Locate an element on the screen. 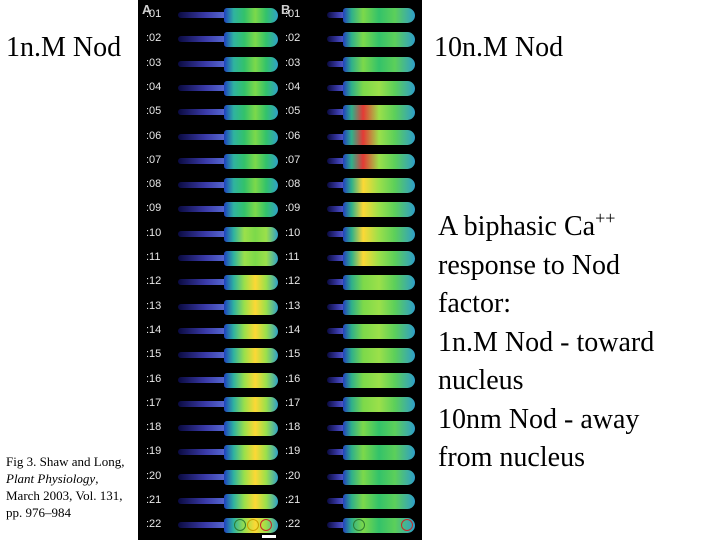 This screenshot has height=540, width=720. panel-a-letter: A is located at coordinates (147, 9).